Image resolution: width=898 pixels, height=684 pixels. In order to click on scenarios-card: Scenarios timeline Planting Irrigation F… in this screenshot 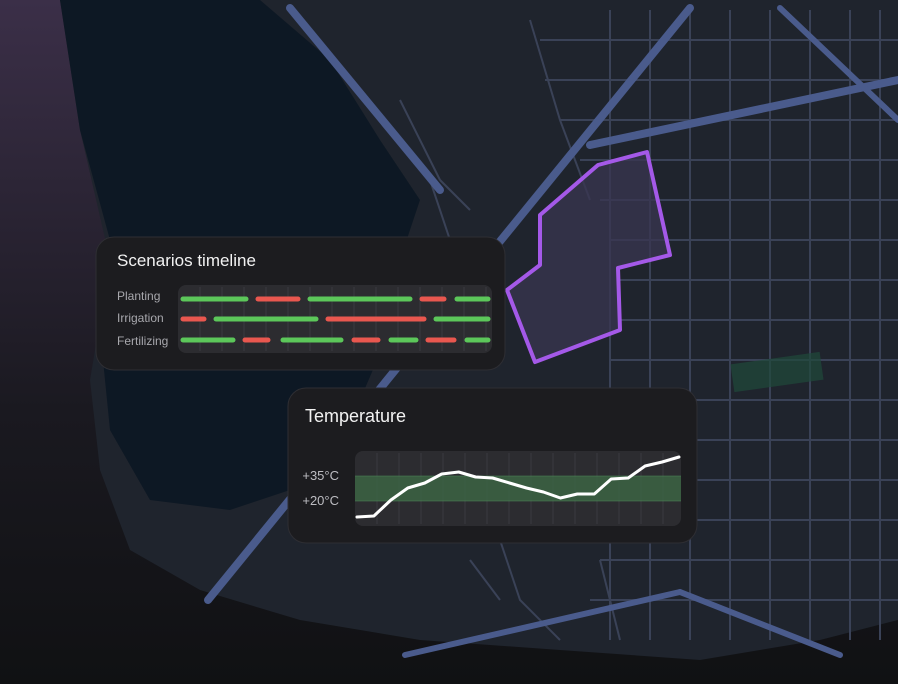, I will do `click(300, 303)`.